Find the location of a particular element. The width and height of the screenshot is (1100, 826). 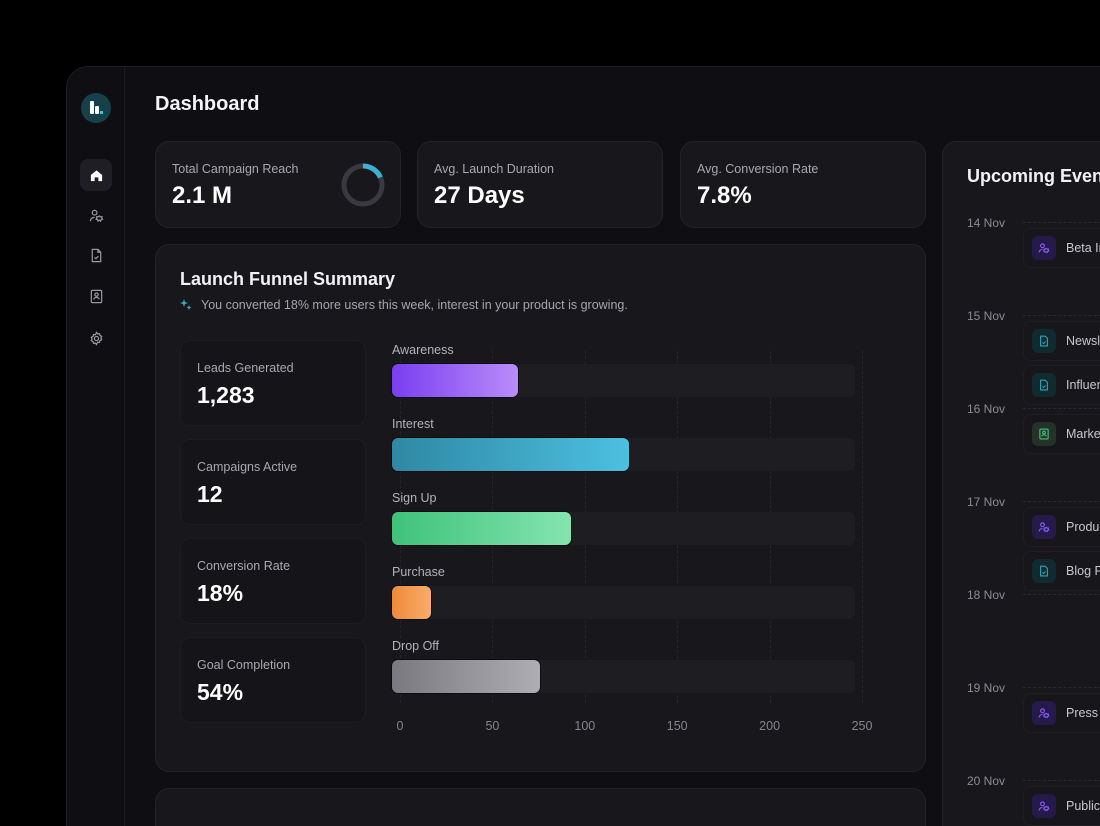

event-label: Marke is located at coordinates (1083, 434).